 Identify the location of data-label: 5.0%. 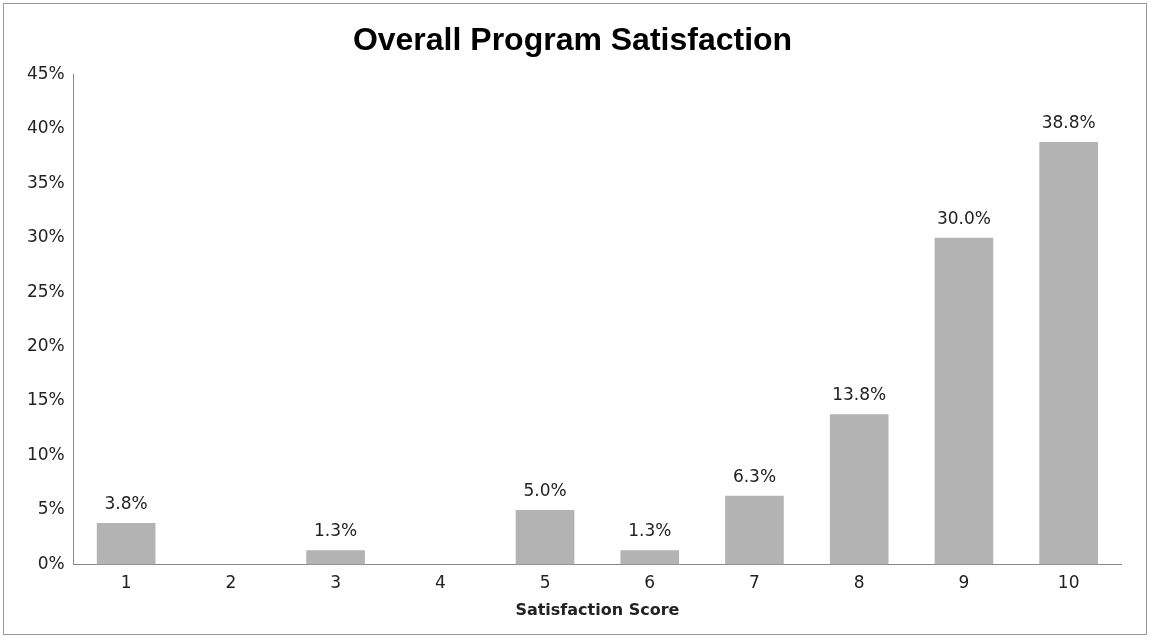
(545, 489).